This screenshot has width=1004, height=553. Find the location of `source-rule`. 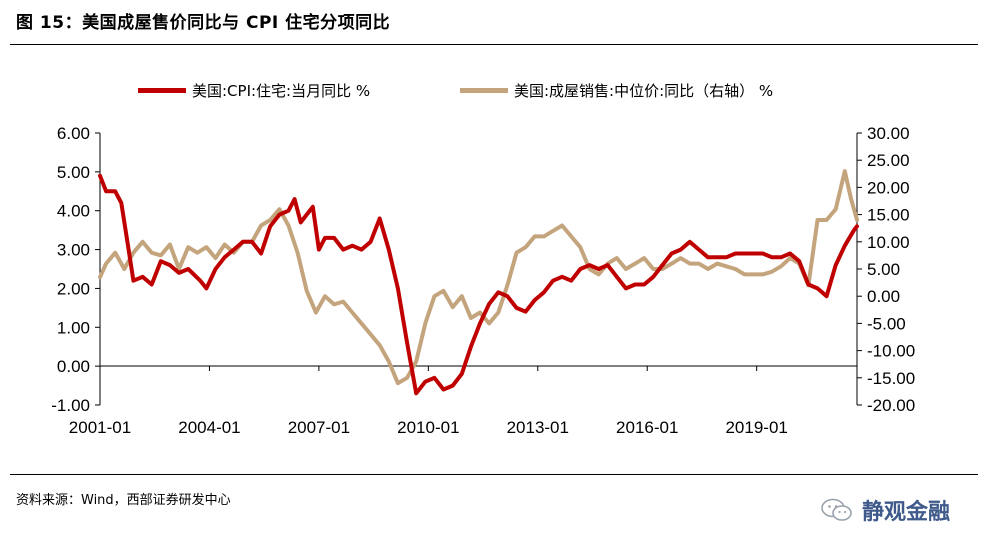

source-rule is located at coordinates (494, 474).